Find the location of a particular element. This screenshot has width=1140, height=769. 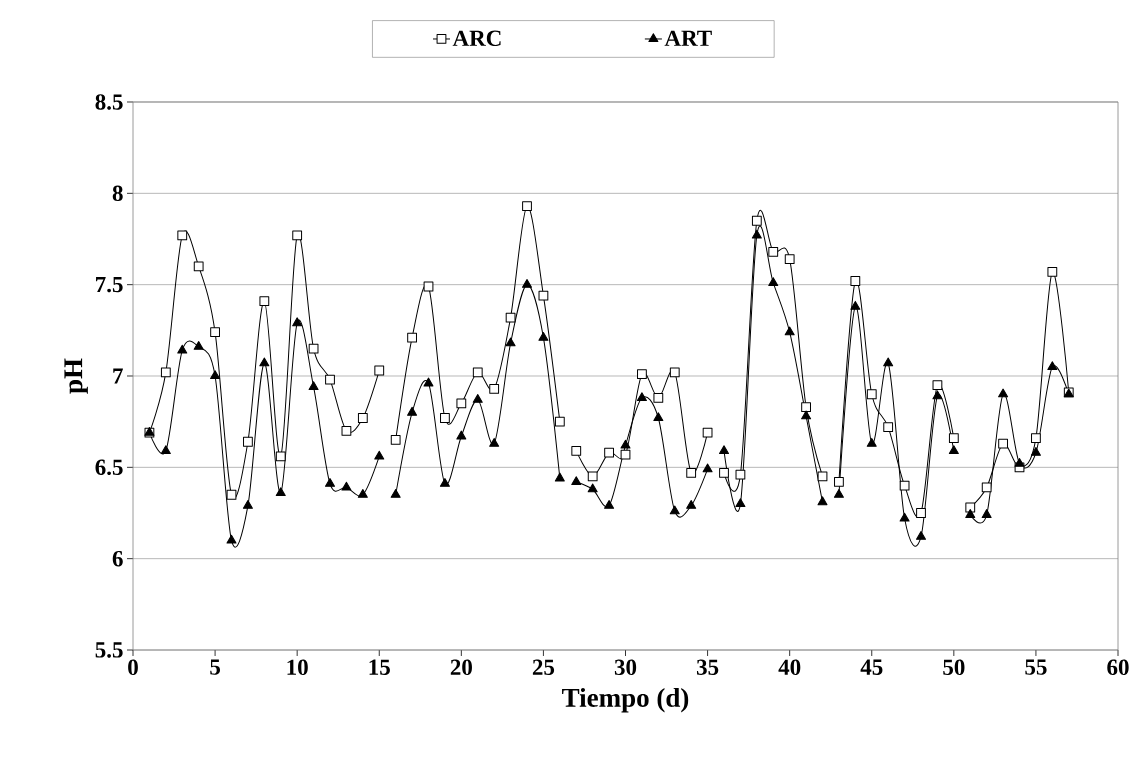

x-tick-label: 5 is located at coordinates (215, 667).